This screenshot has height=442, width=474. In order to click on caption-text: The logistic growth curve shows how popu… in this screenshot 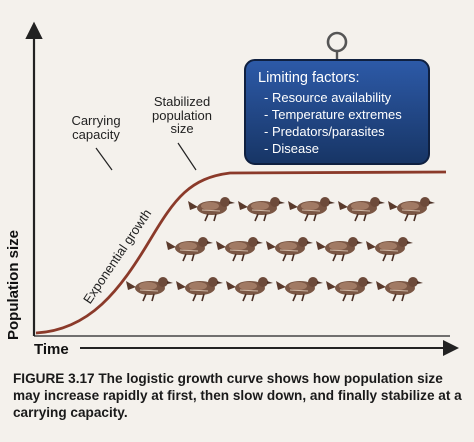, I will do `click(237, 395)`.